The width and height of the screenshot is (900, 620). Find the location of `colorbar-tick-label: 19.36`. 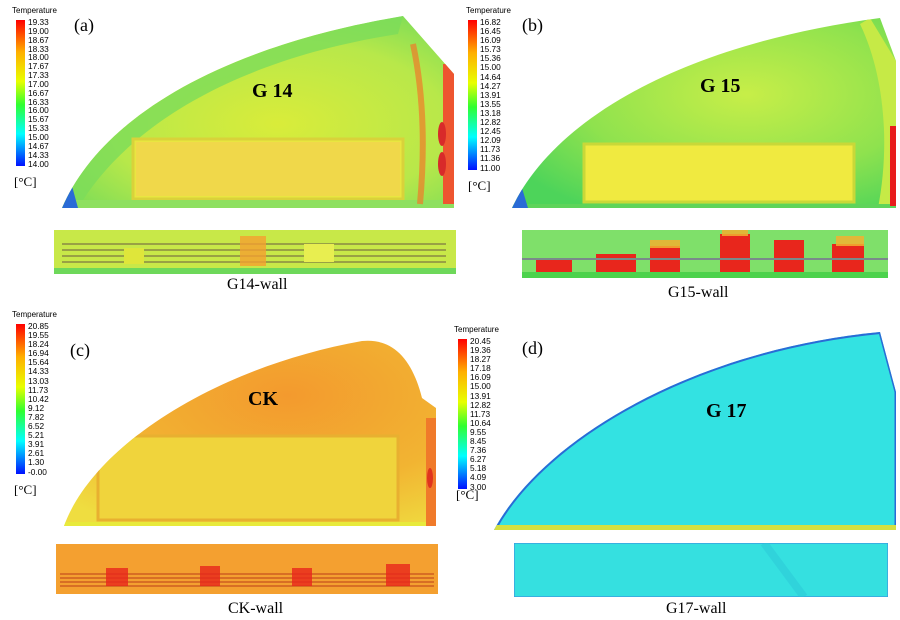

colorbar-tick-label: 19.36 is located at coordinates (480, 350).